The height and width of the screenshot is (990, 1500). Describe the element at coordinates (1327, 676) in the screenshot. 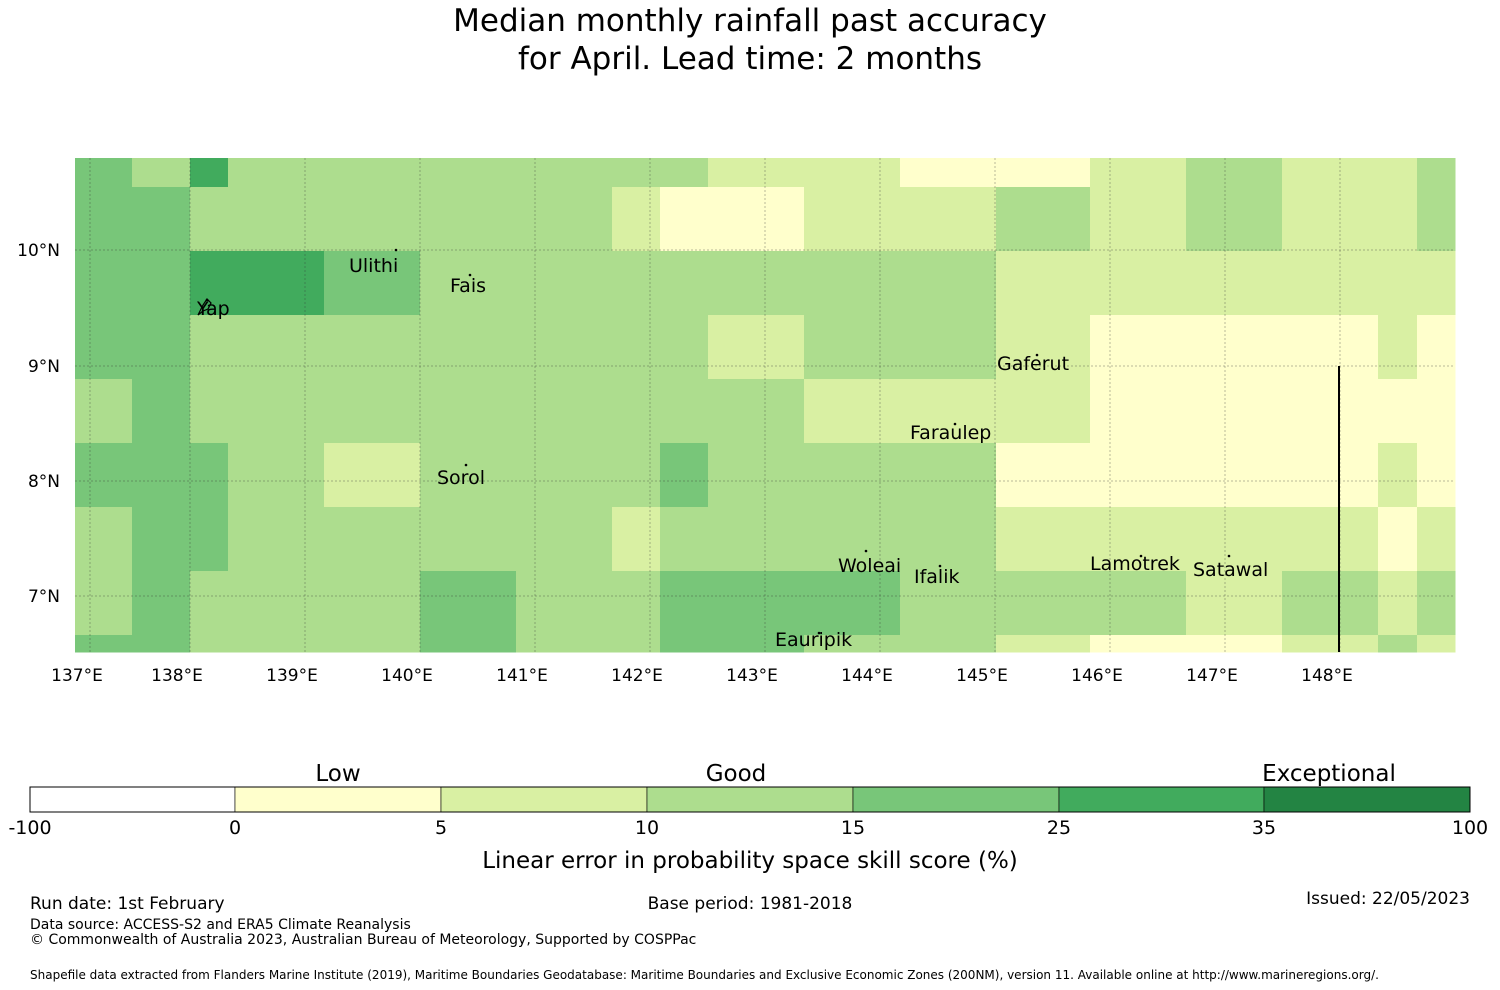

I see `longitude-tick-label: 148°E` at that location.